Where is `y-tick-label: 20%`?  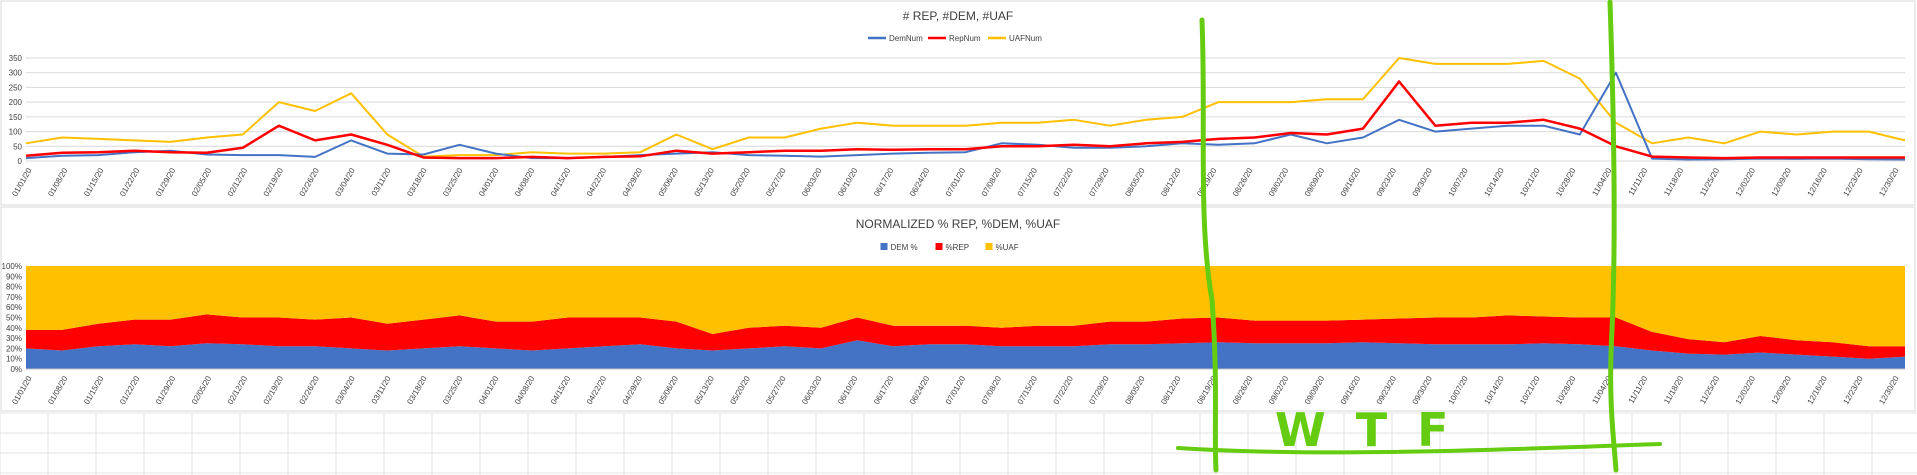
y-tick-label: 20% is located at coordinates (14, 348).